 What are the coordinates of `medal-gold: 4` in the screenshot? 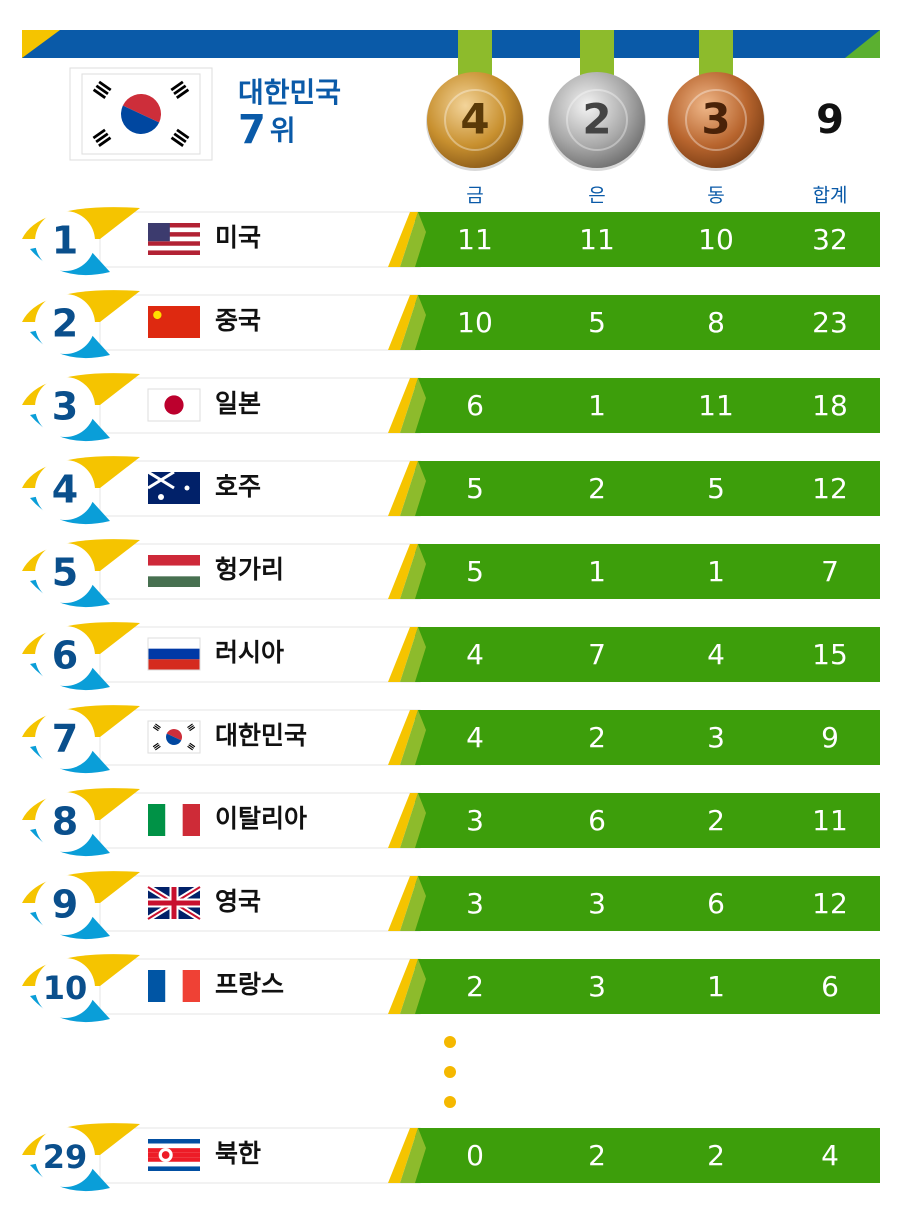 It's located at (475, 737).